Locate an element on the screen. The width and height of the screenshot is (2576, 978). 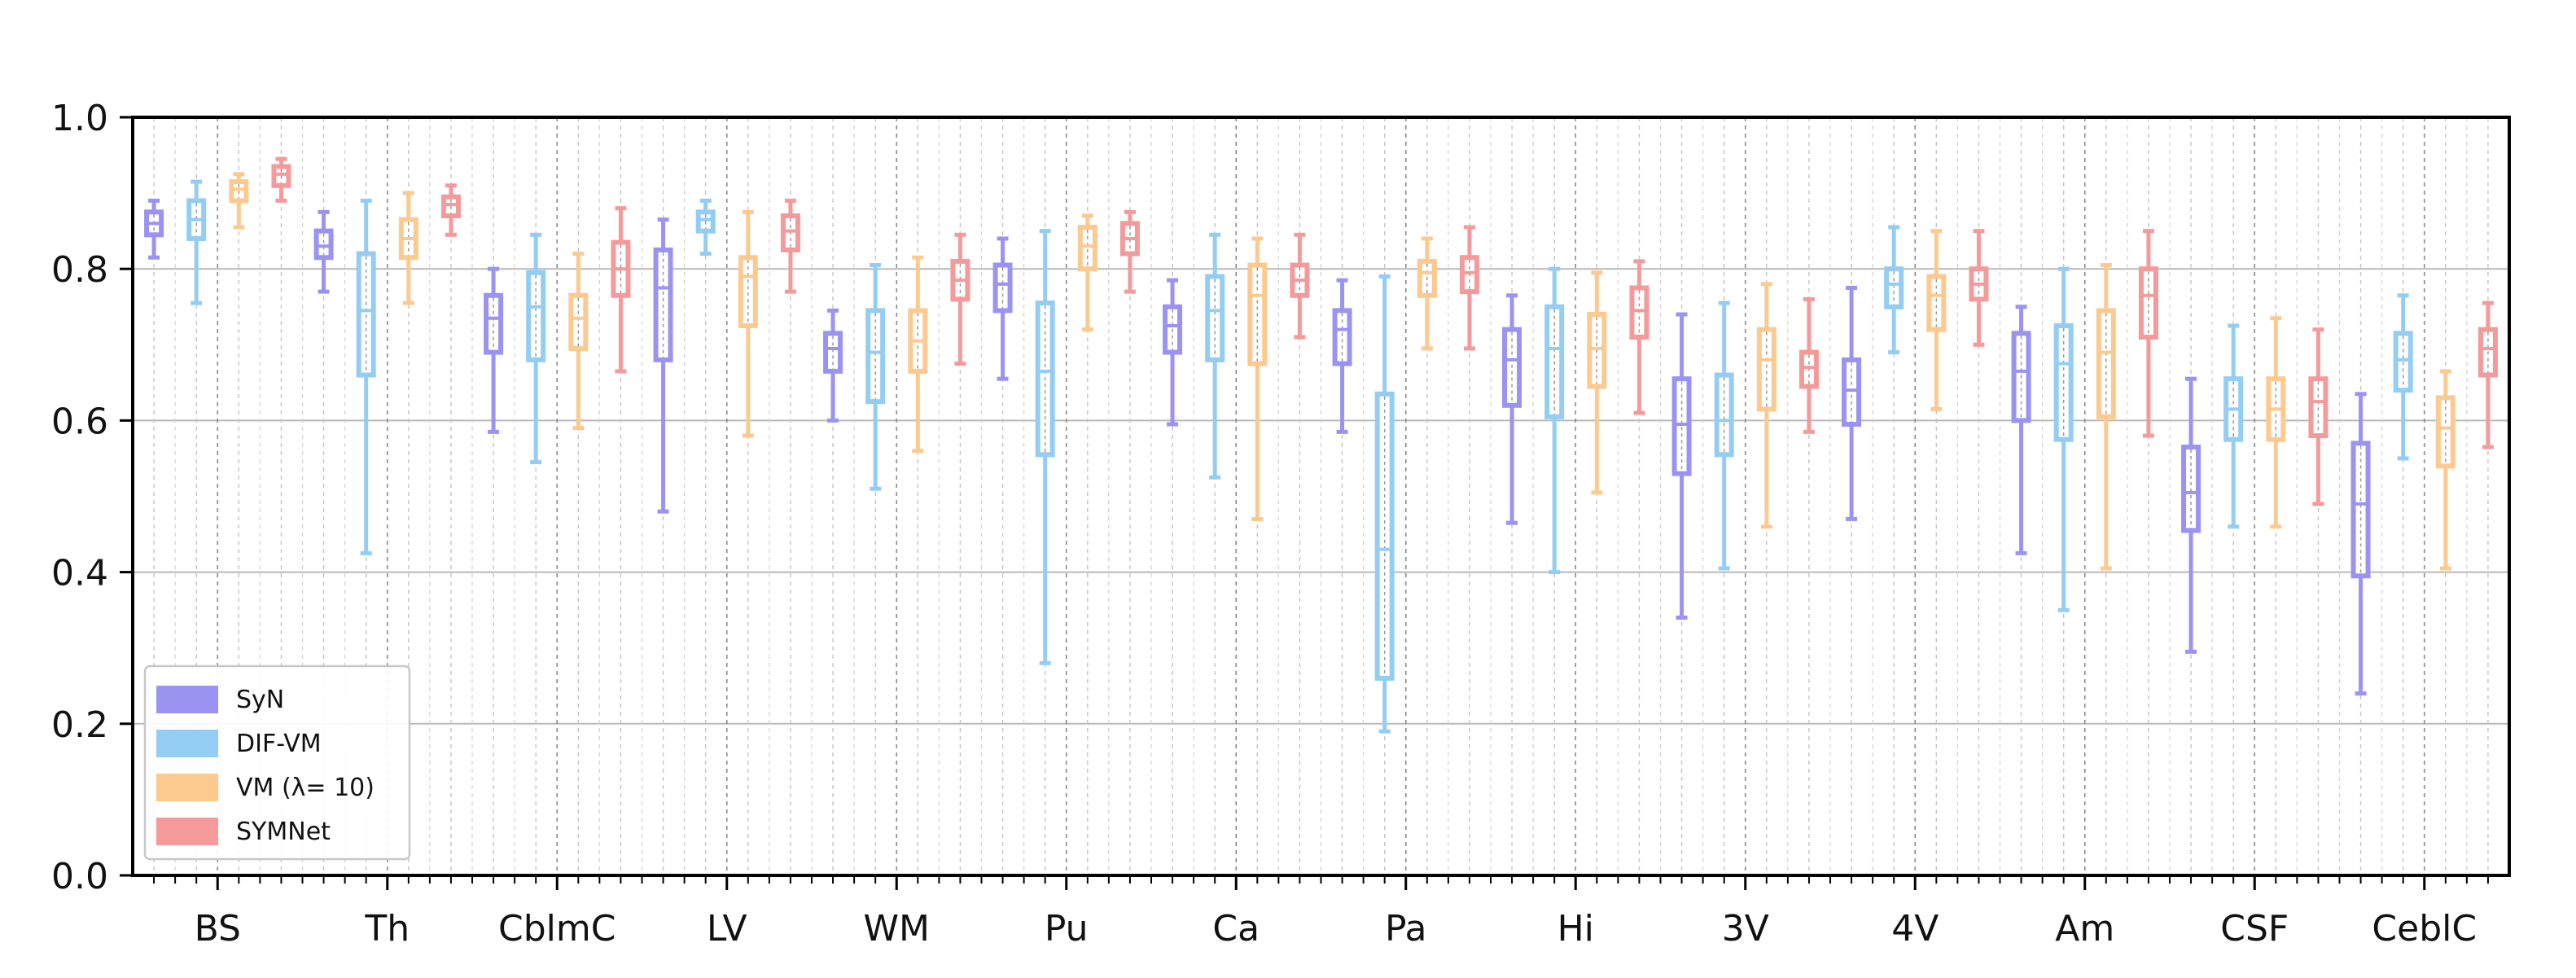
box-dif-vm-4v is located at coordinates (1894, 290).